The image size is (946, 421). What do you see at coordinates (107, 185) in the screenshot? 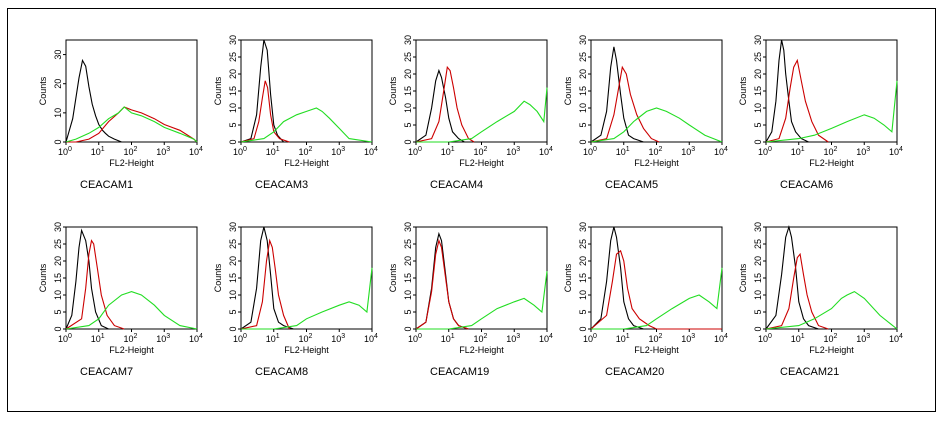
I see `plot-title: CEACAM1` at bounding box center [107, 185].